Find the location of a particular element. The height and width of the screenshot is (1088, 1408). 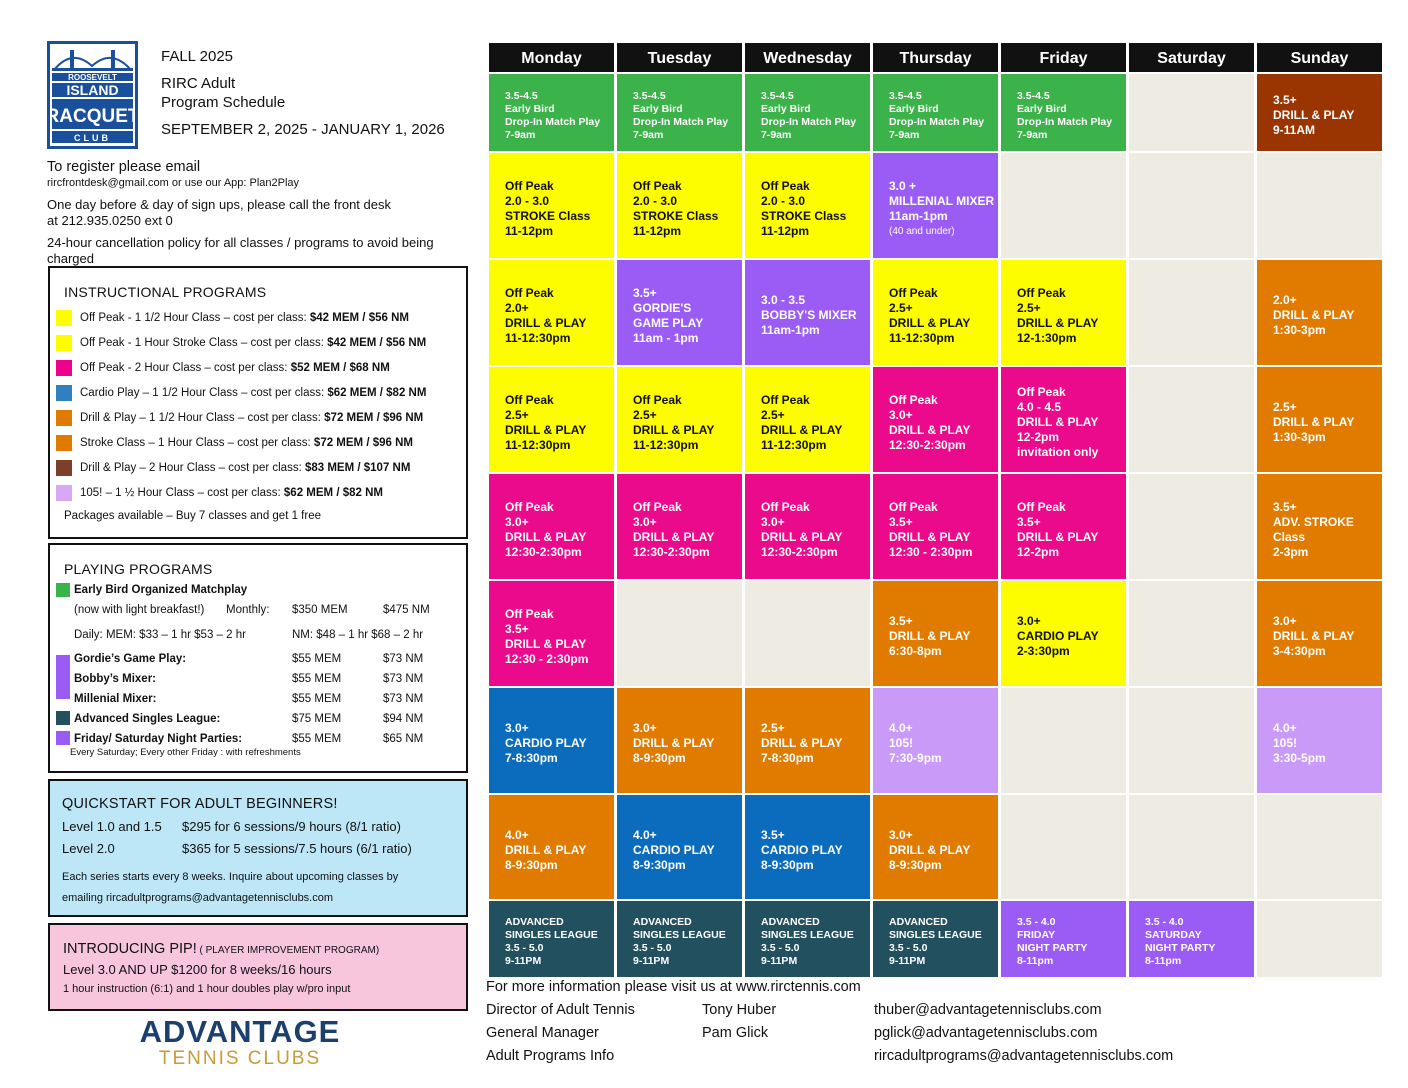

contact-email: thuber@advantagetennisclubs.com is located at coordinates (988, 1010).